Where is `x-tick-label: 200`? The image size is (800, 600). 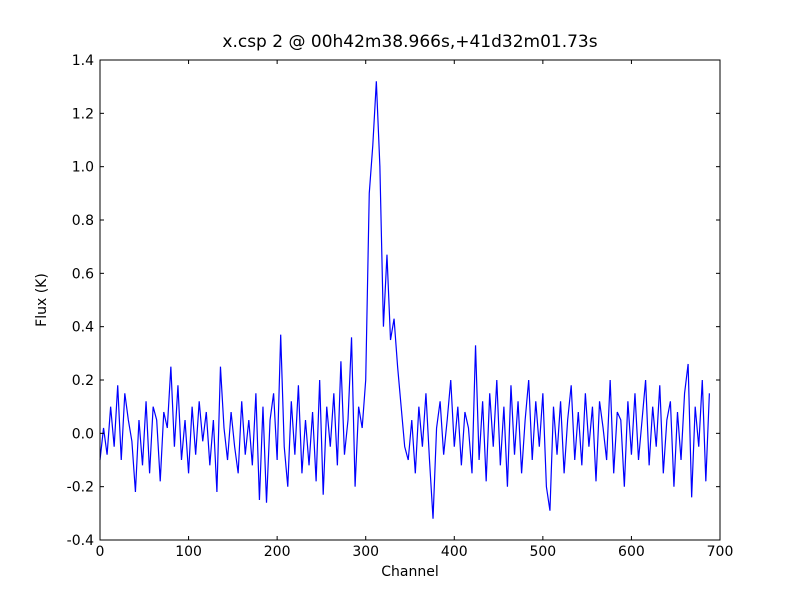 x-tick-label: 200 is located at coordinates (277, 552).